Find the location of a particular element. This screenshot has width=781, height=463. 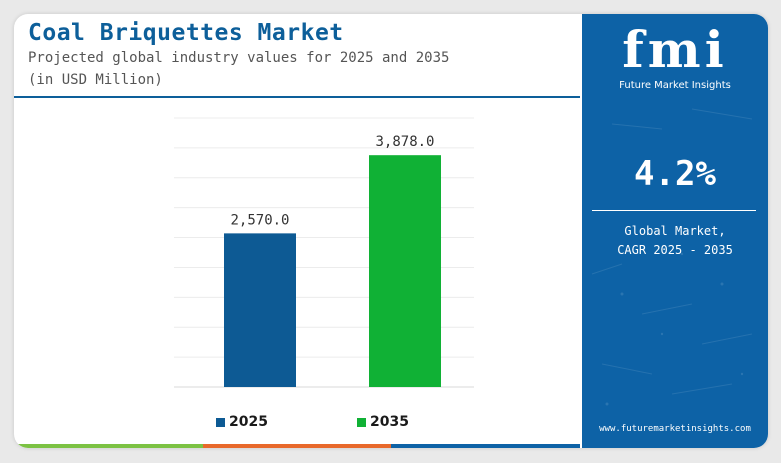

legend-label-2025: 2025 is located at coordinates (248, 422).